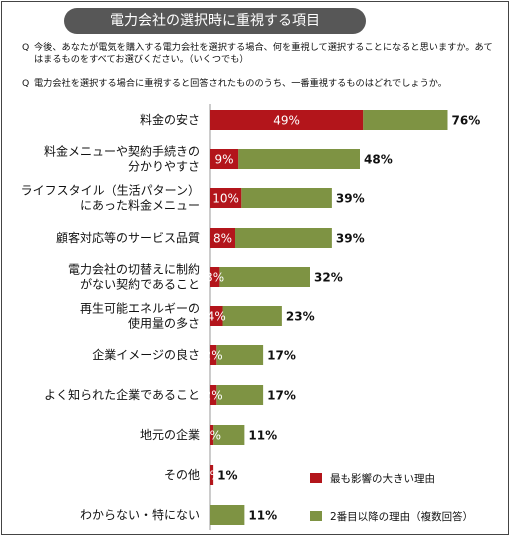 This screenshot has width=512, height=538. Describe the element at coordinates (316, 516) in the screenshot. I see `legend-swatch-secondary` at that location.